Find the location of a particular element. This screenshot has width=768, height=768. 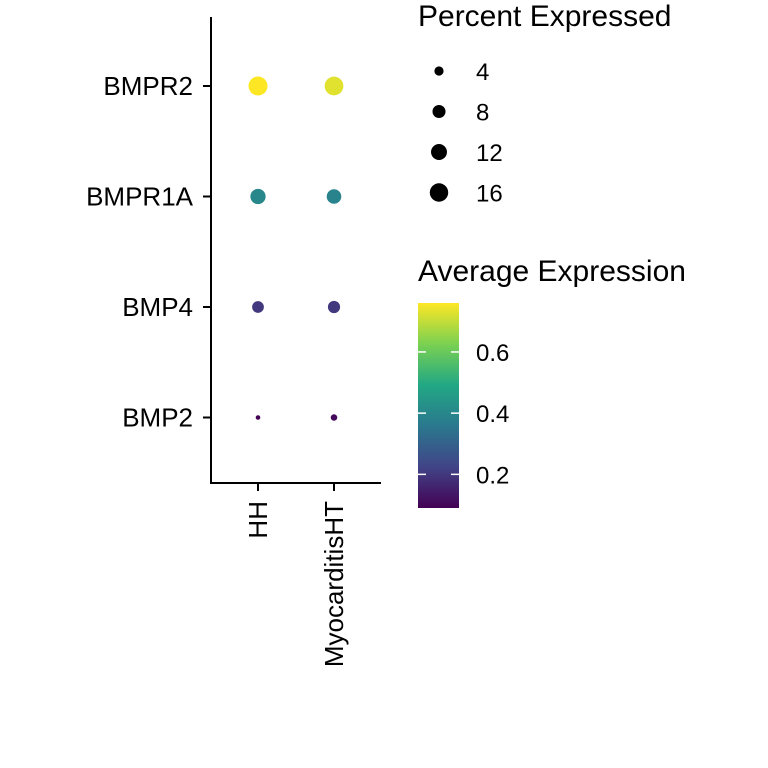

color-legend-bar is located at coordinates (438, 405).